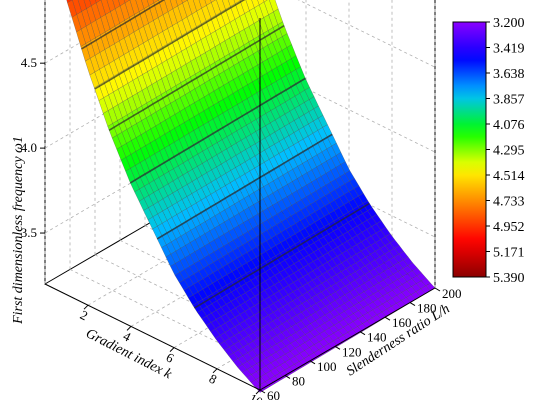  Describe the element at coordinates (509, 278) in the screenshot. I see `colorbar-tick-label: 5.390` at that location.